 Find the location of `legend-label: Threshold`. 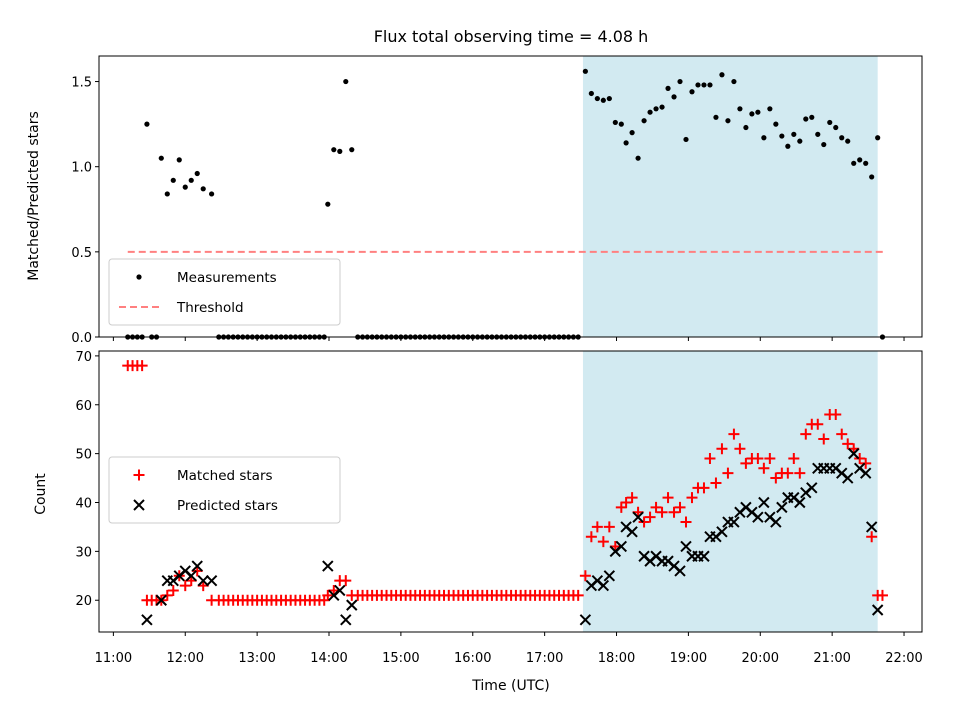

legend-label: Threshold is located at coordinates (210, 308).